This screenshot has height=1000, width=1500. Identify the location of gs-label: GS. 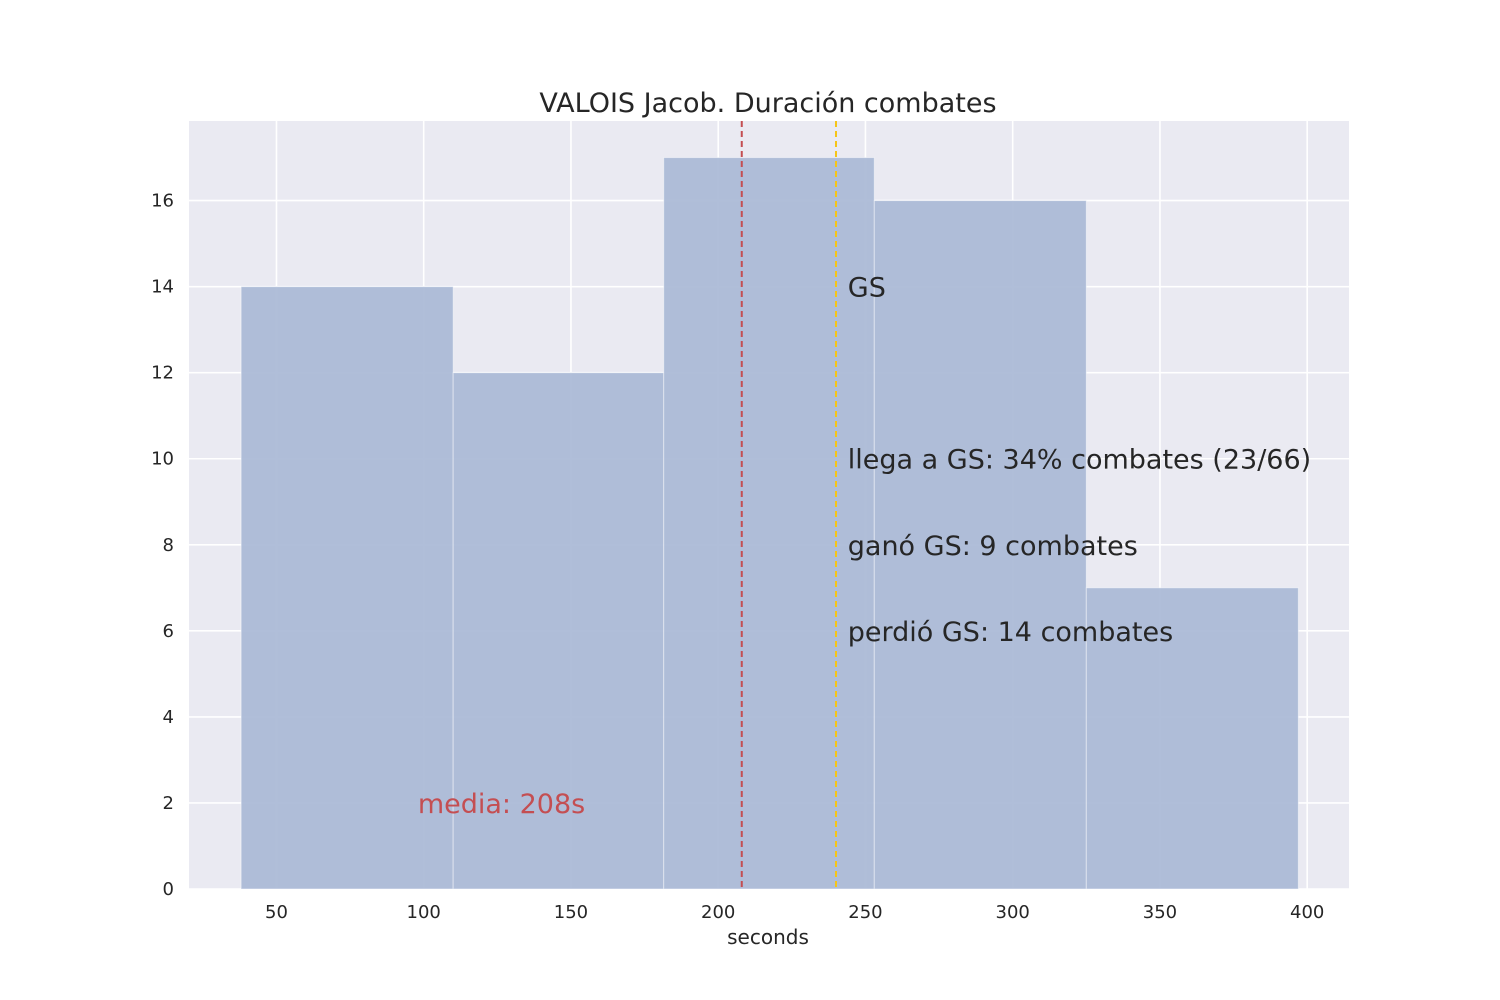
(867, 288).